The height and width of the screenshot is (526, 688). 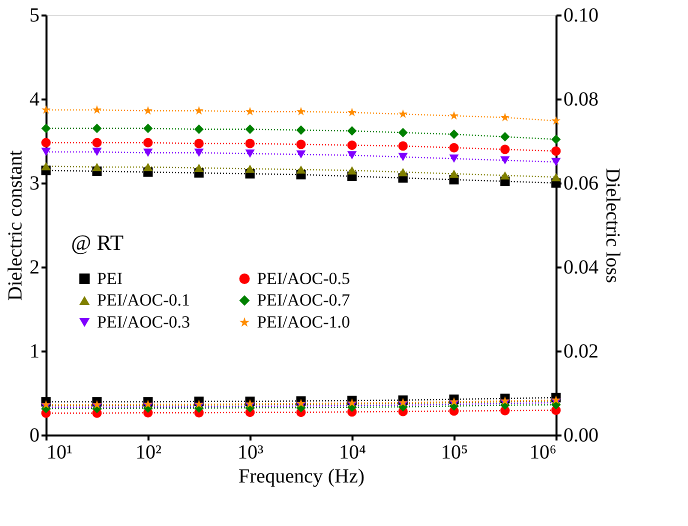 What do you see at coordinates (581, 351) in the screenshot?
I see `y2-tick-label: 0.02` at bounding box center [581, 351].